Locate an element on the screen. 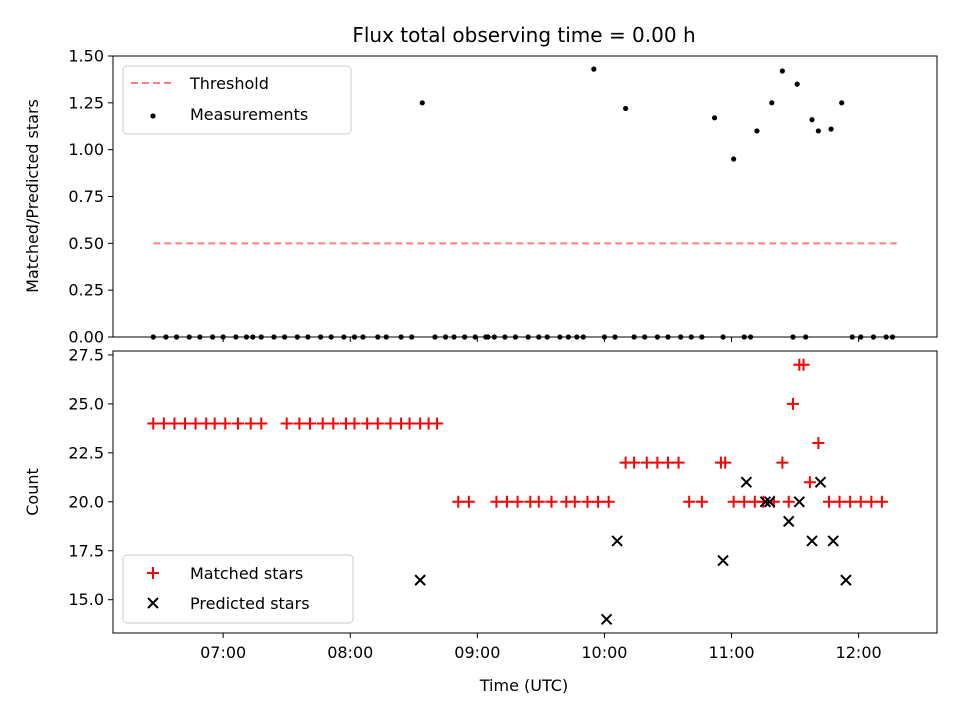 The image size is (960, 720). bottom-xtick-label: 12:00 is located at coordinates (859, 652).